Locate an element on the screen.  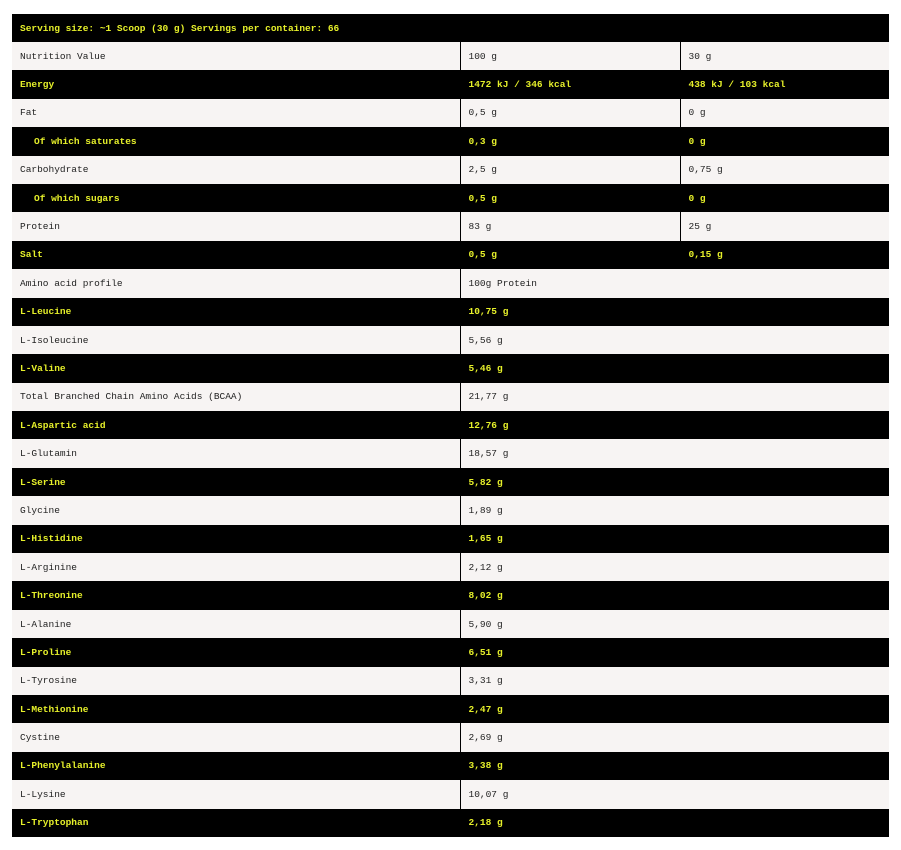
table-row: Glycine 1,89 g is located at coordinates (451, 510).